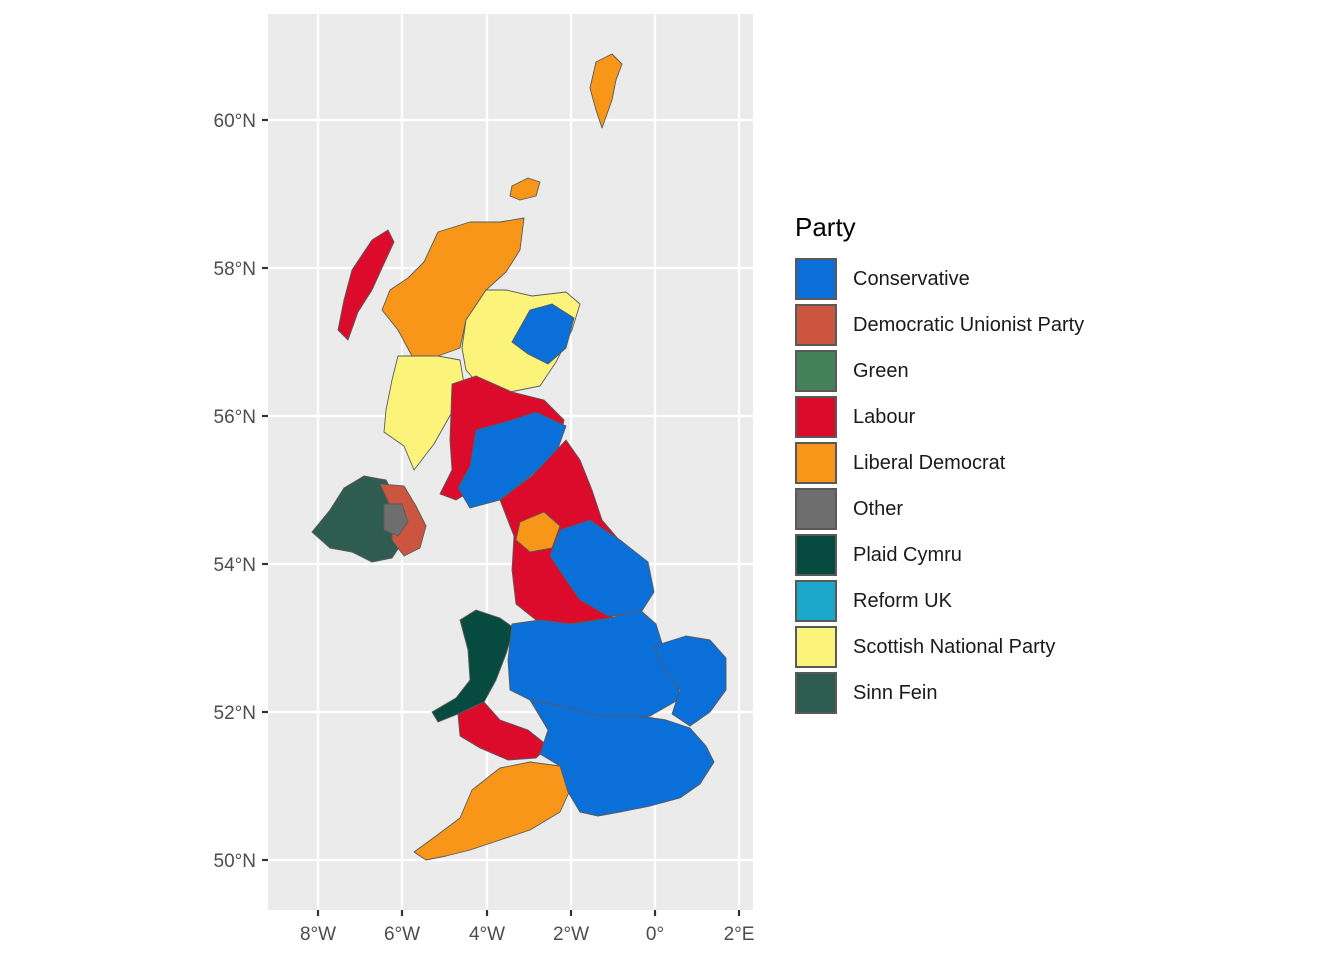 Image resolution: width=1344 pixels, height=960 pixels. What do you see at coordinates (606, 91) in the screenshot?
I see `region-shetland` at bounding box center [606, 91].